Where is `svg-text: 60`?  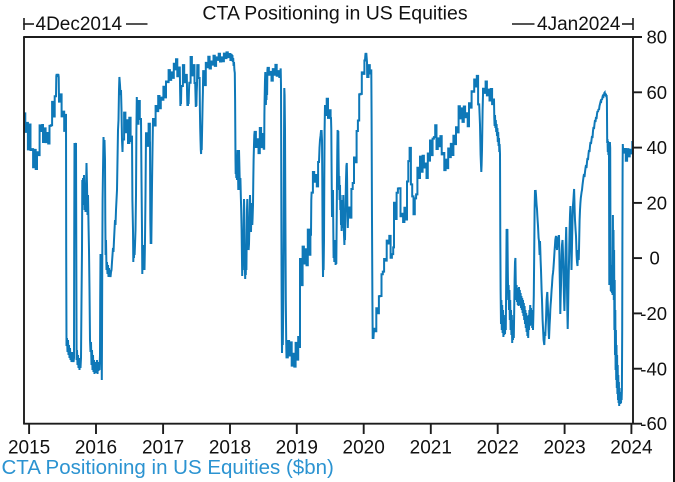
svg-text: 60 is located at coordinates (657, 92).